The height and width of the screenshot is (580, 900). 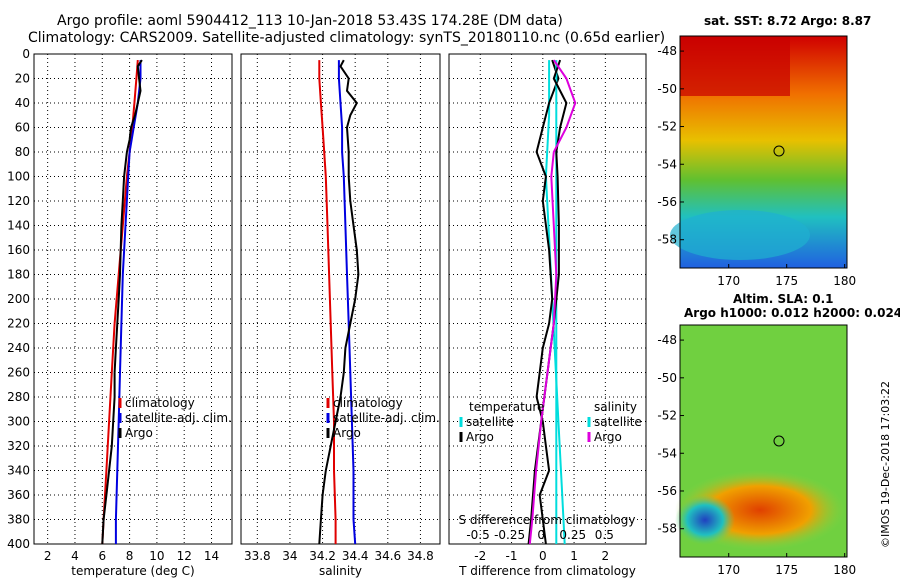 What do you see at coordinates (420, 556) in the screenshot?
I see `x-tick-label: 34.8` at bounding box center [420, 556].